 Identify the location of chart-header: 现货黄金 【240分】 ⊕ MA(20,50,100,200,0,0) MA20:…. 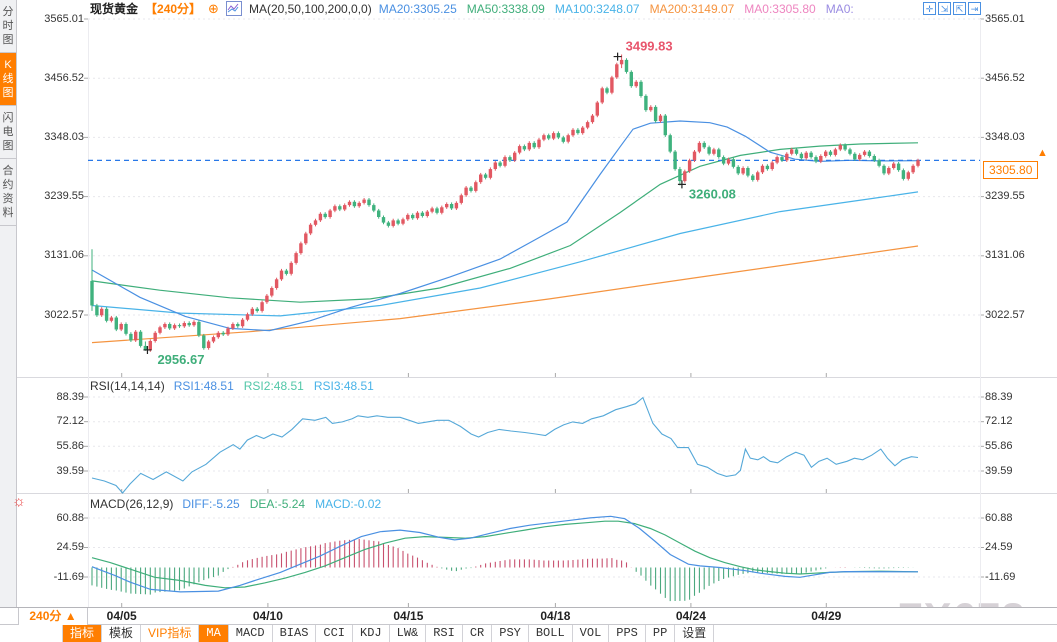
(472, 8).